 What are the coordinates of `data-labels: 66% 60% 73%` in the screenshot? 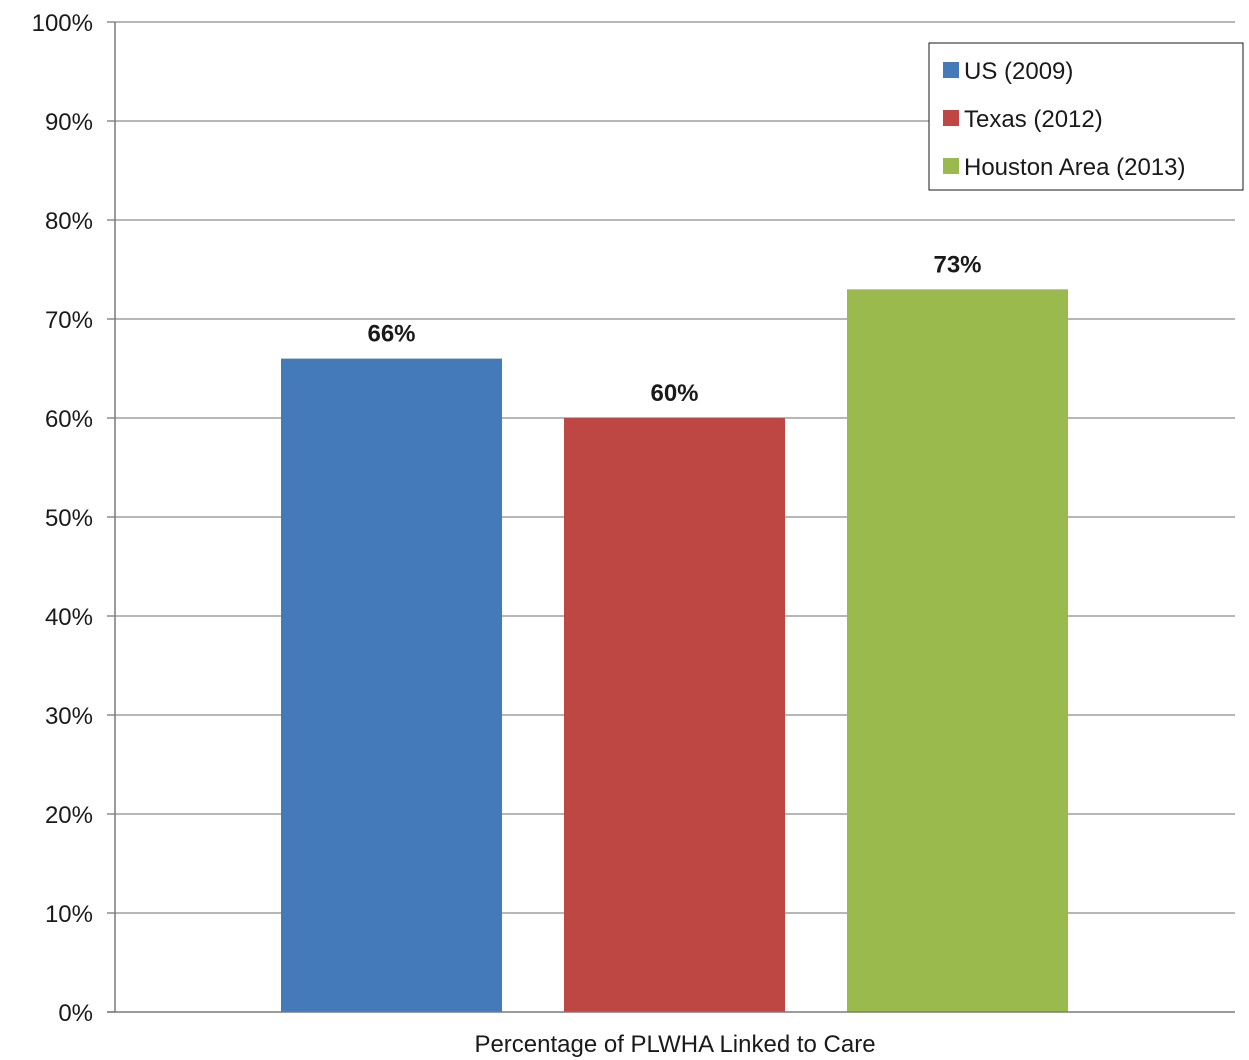 It's located at (674, 329).